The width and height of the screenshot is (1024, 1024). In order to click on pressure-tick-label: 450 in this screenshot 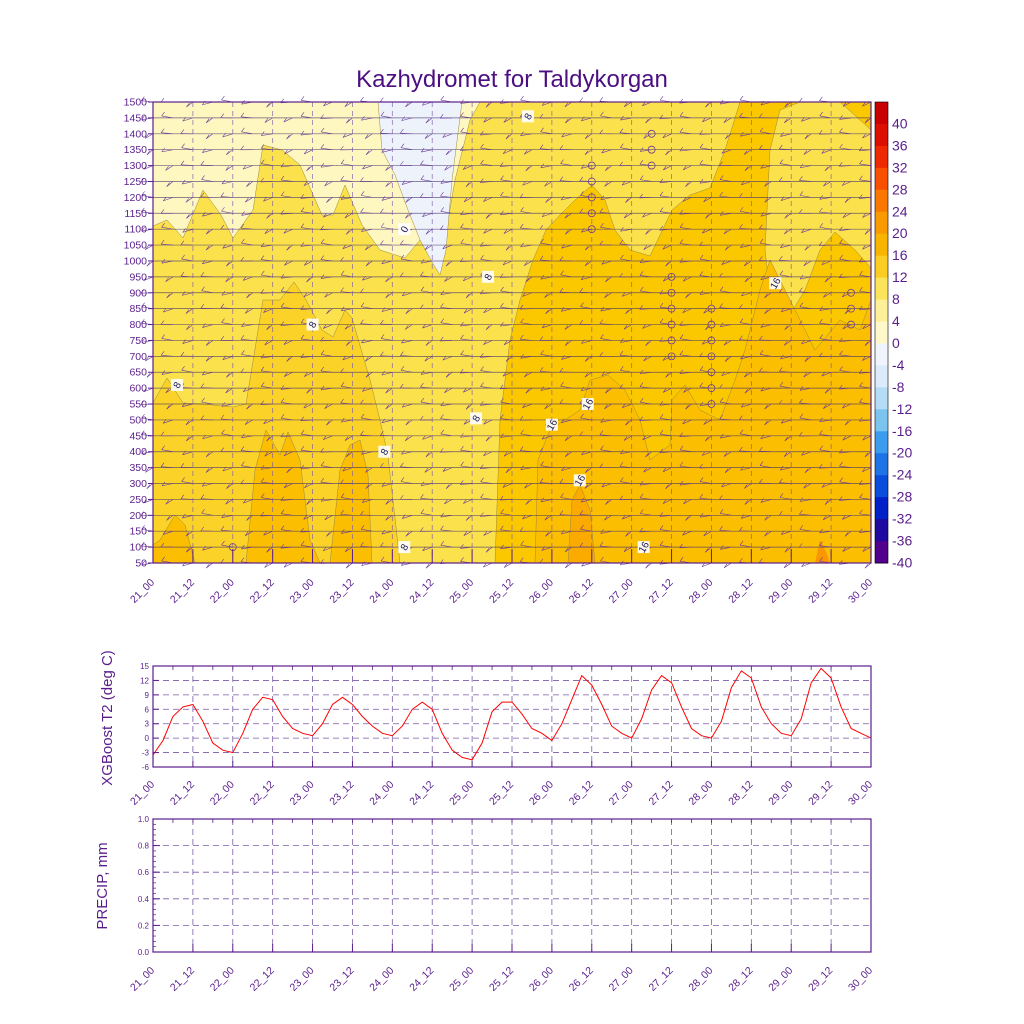, I will do `click(138, 436)`.